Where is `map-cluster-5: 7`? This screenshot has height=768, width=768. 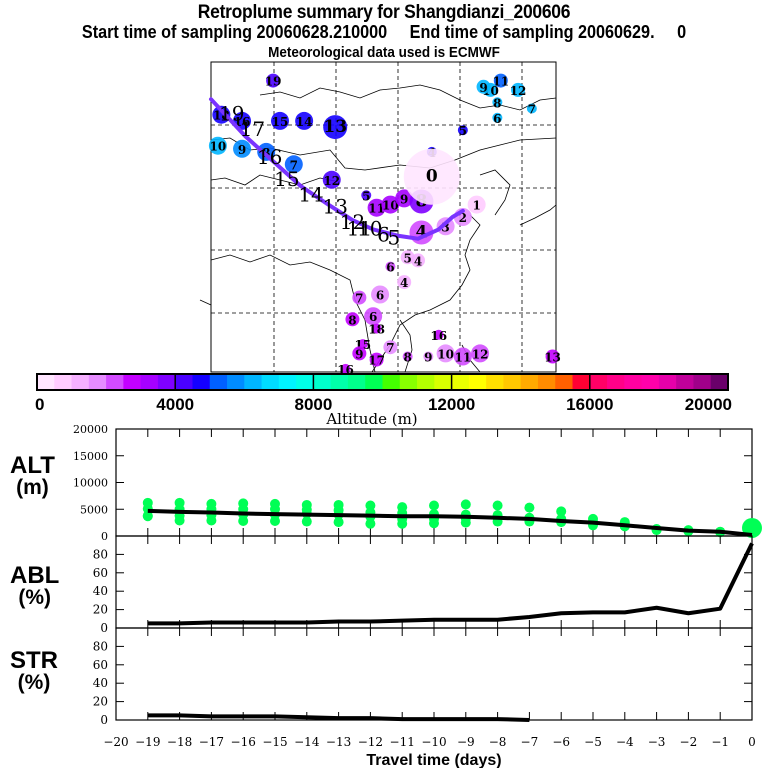
map-cluster-5: 7 is located at coordinates (531, 110).